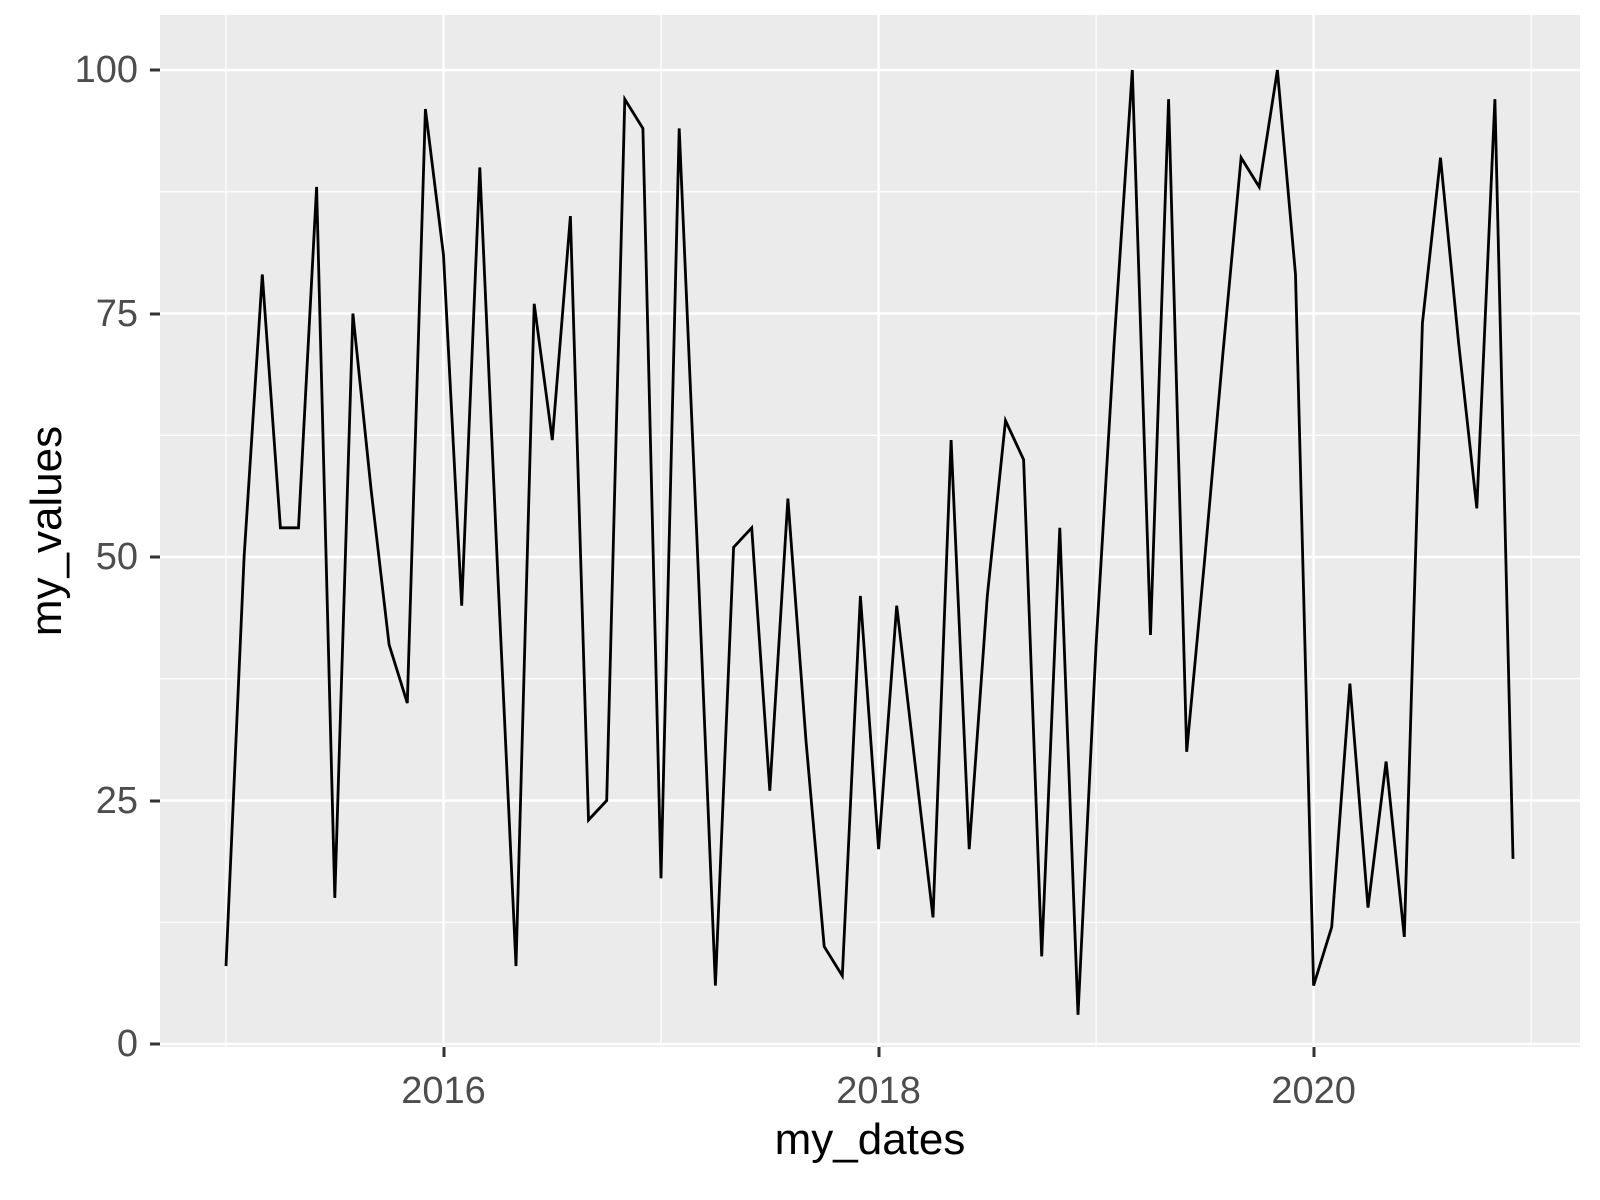 This screenshot has width=1600, height=1200. I want to click on y-tick-label: 75, so click(116, 313).